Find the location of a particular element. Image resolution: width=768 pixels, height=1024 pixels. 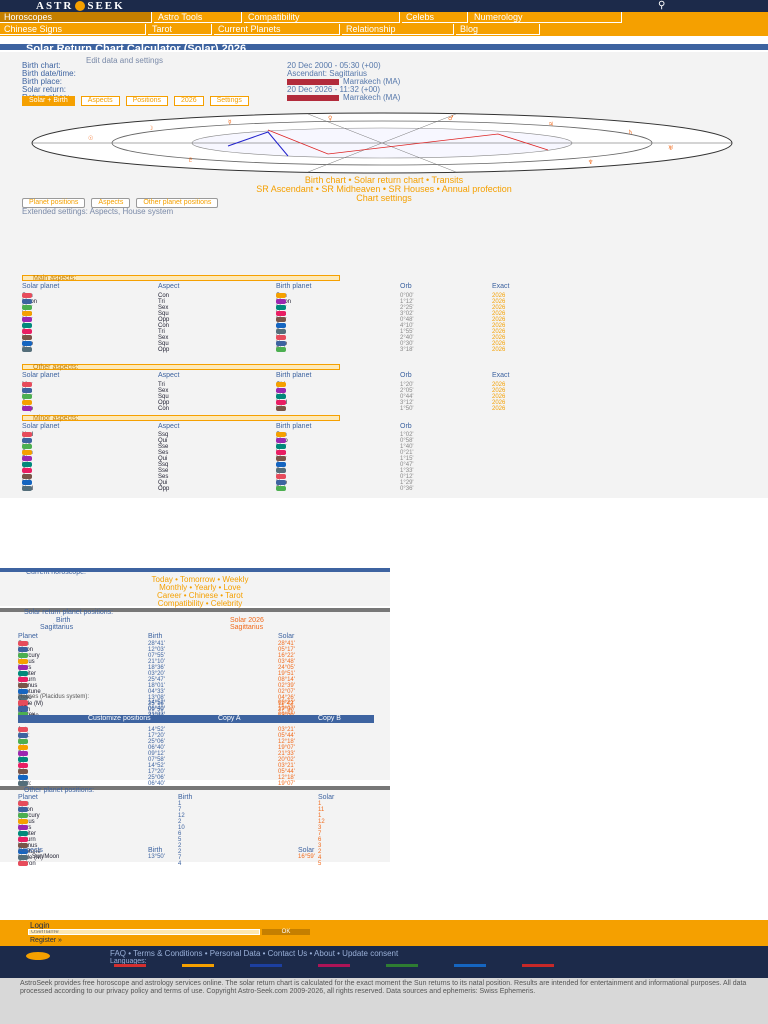

table-row: Moon Tri Moon 1°12' 2026 is located at coordinates (302, 302).